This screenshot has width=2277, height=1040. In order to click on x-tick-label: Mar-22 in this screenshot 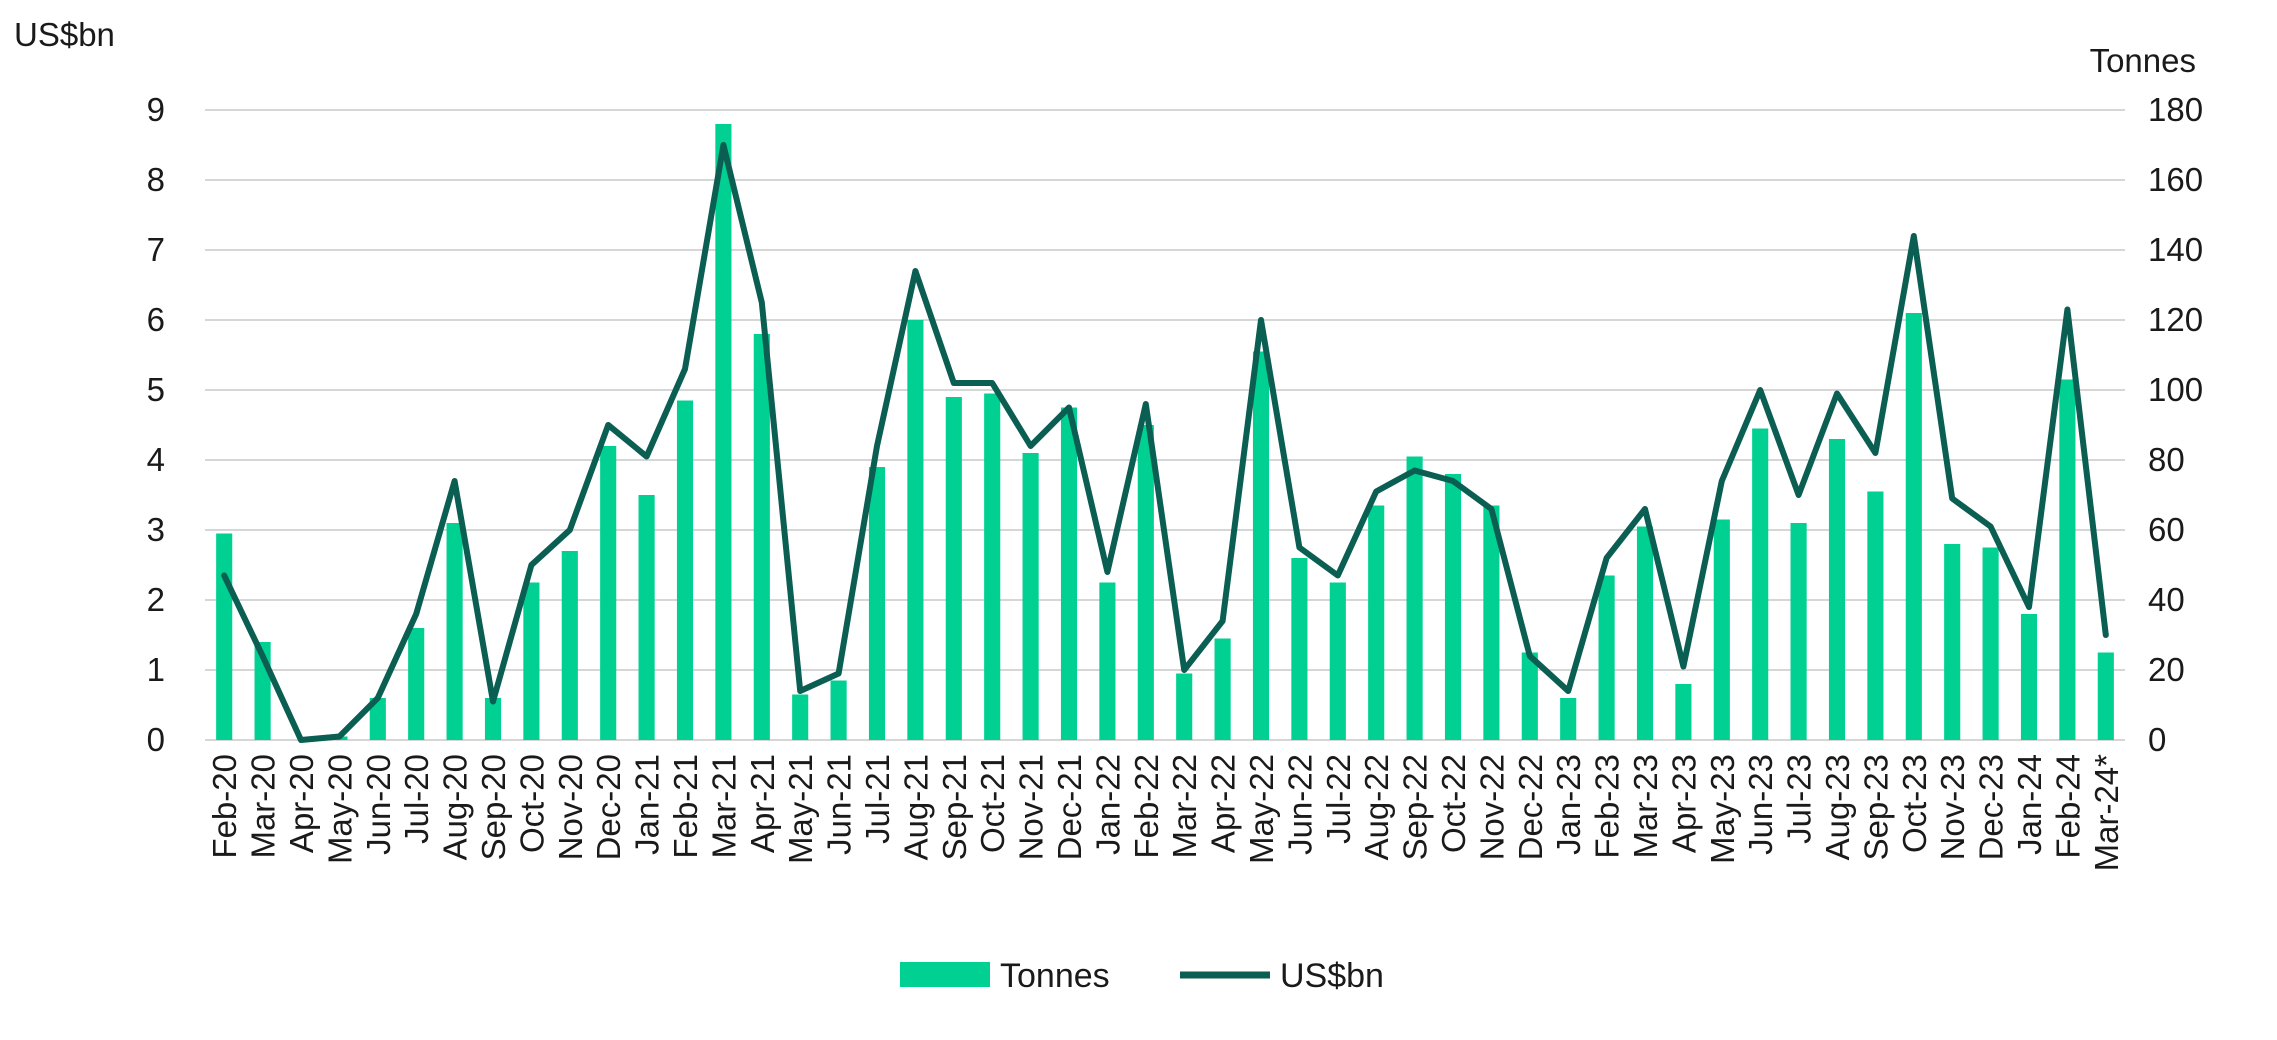, I will do `click(1184, 806)`.